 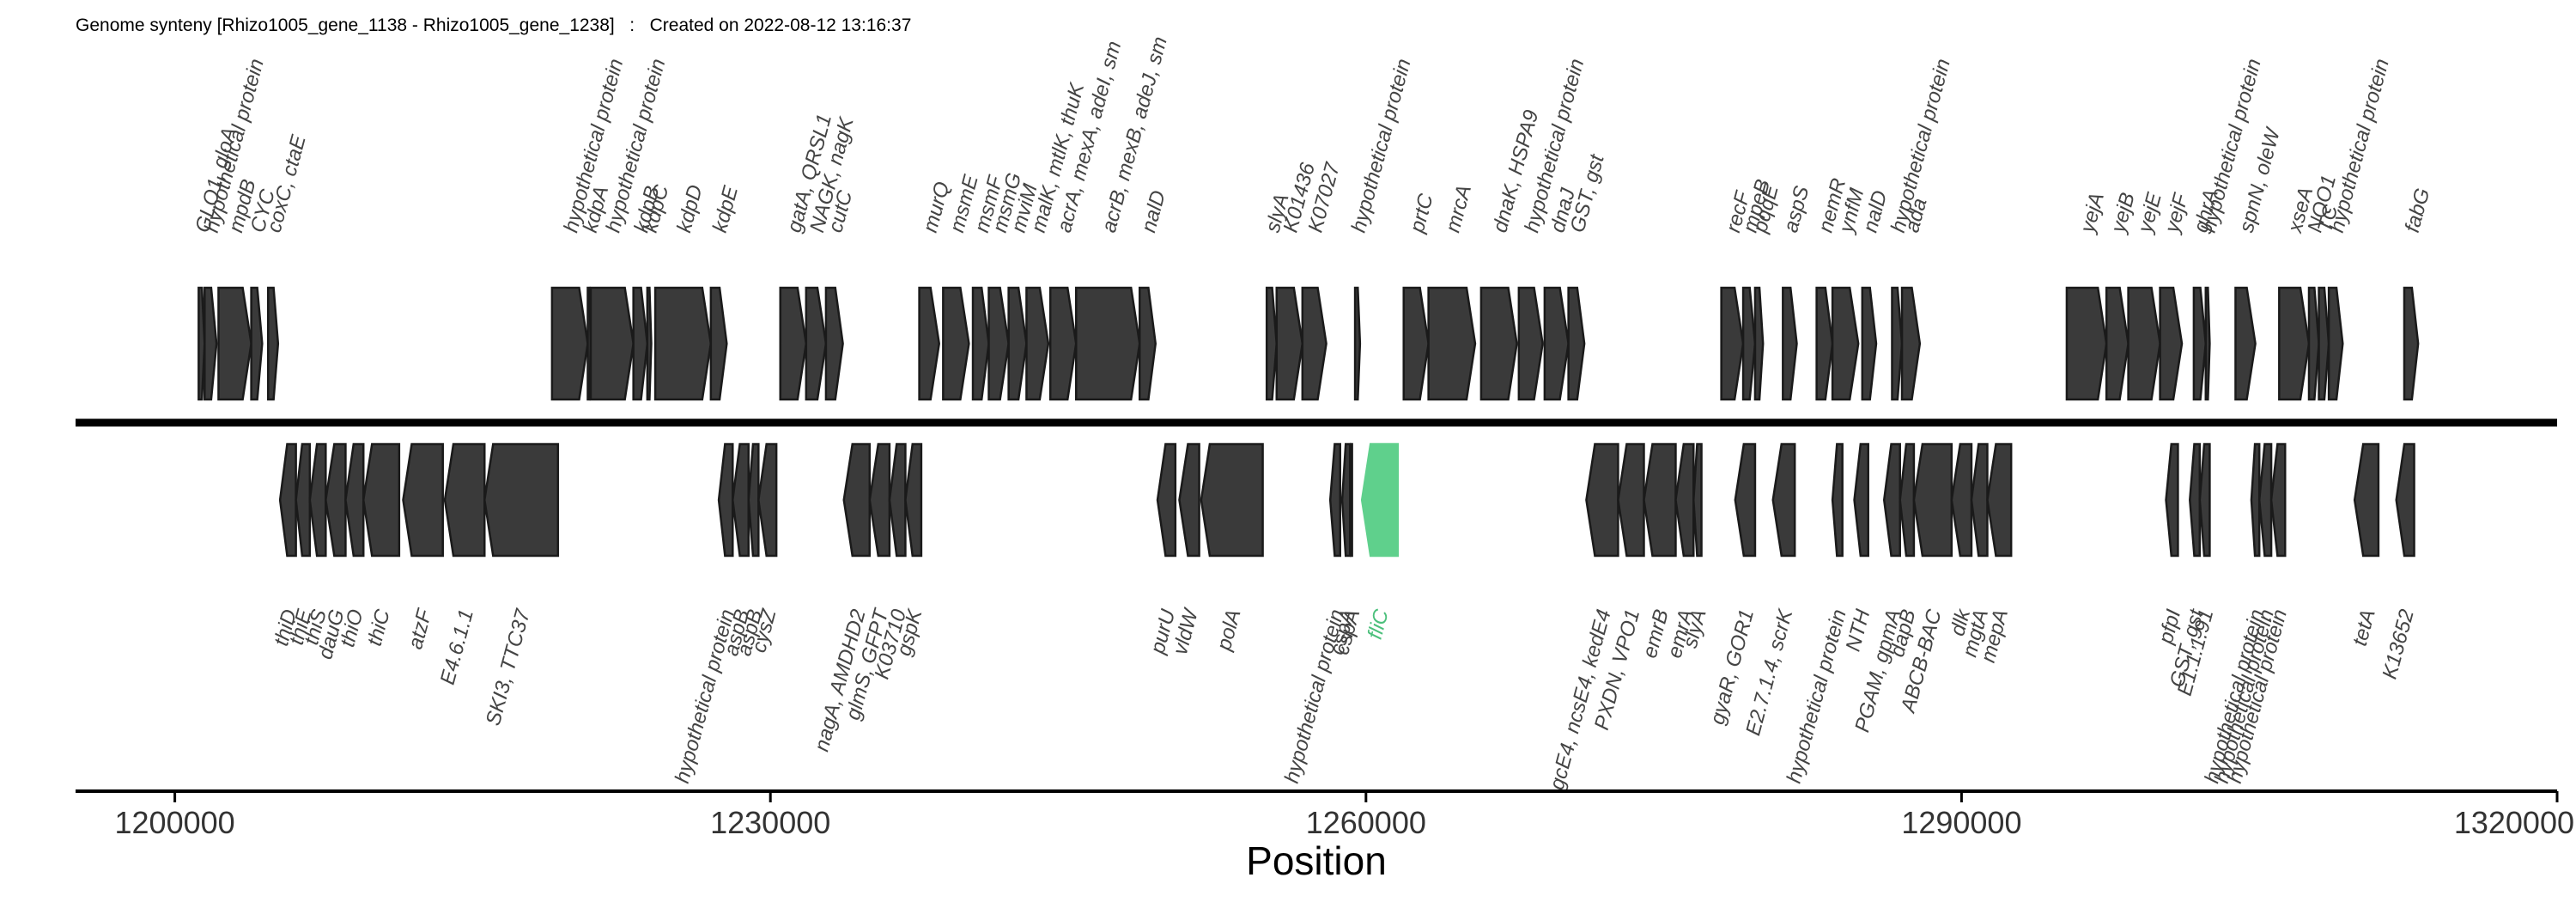 I want to click on x-tick-label: 1290000, so click(x=1961, y=822).